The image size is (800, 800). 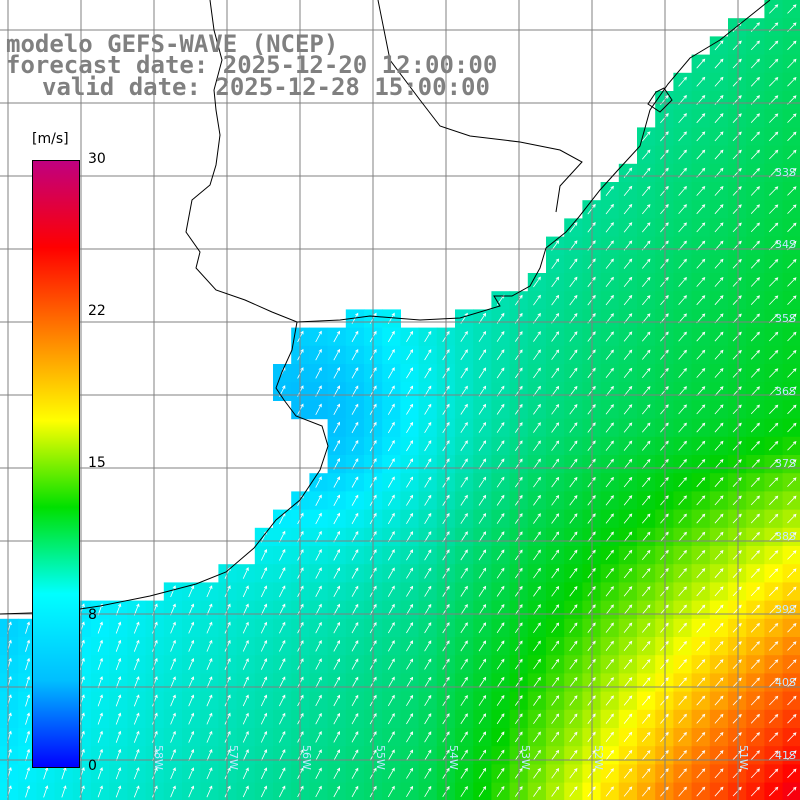 What do you see at coordinates (380, 757) in the screenshot?
I see `lon-label: 55W` at bounding box center [380, 757].